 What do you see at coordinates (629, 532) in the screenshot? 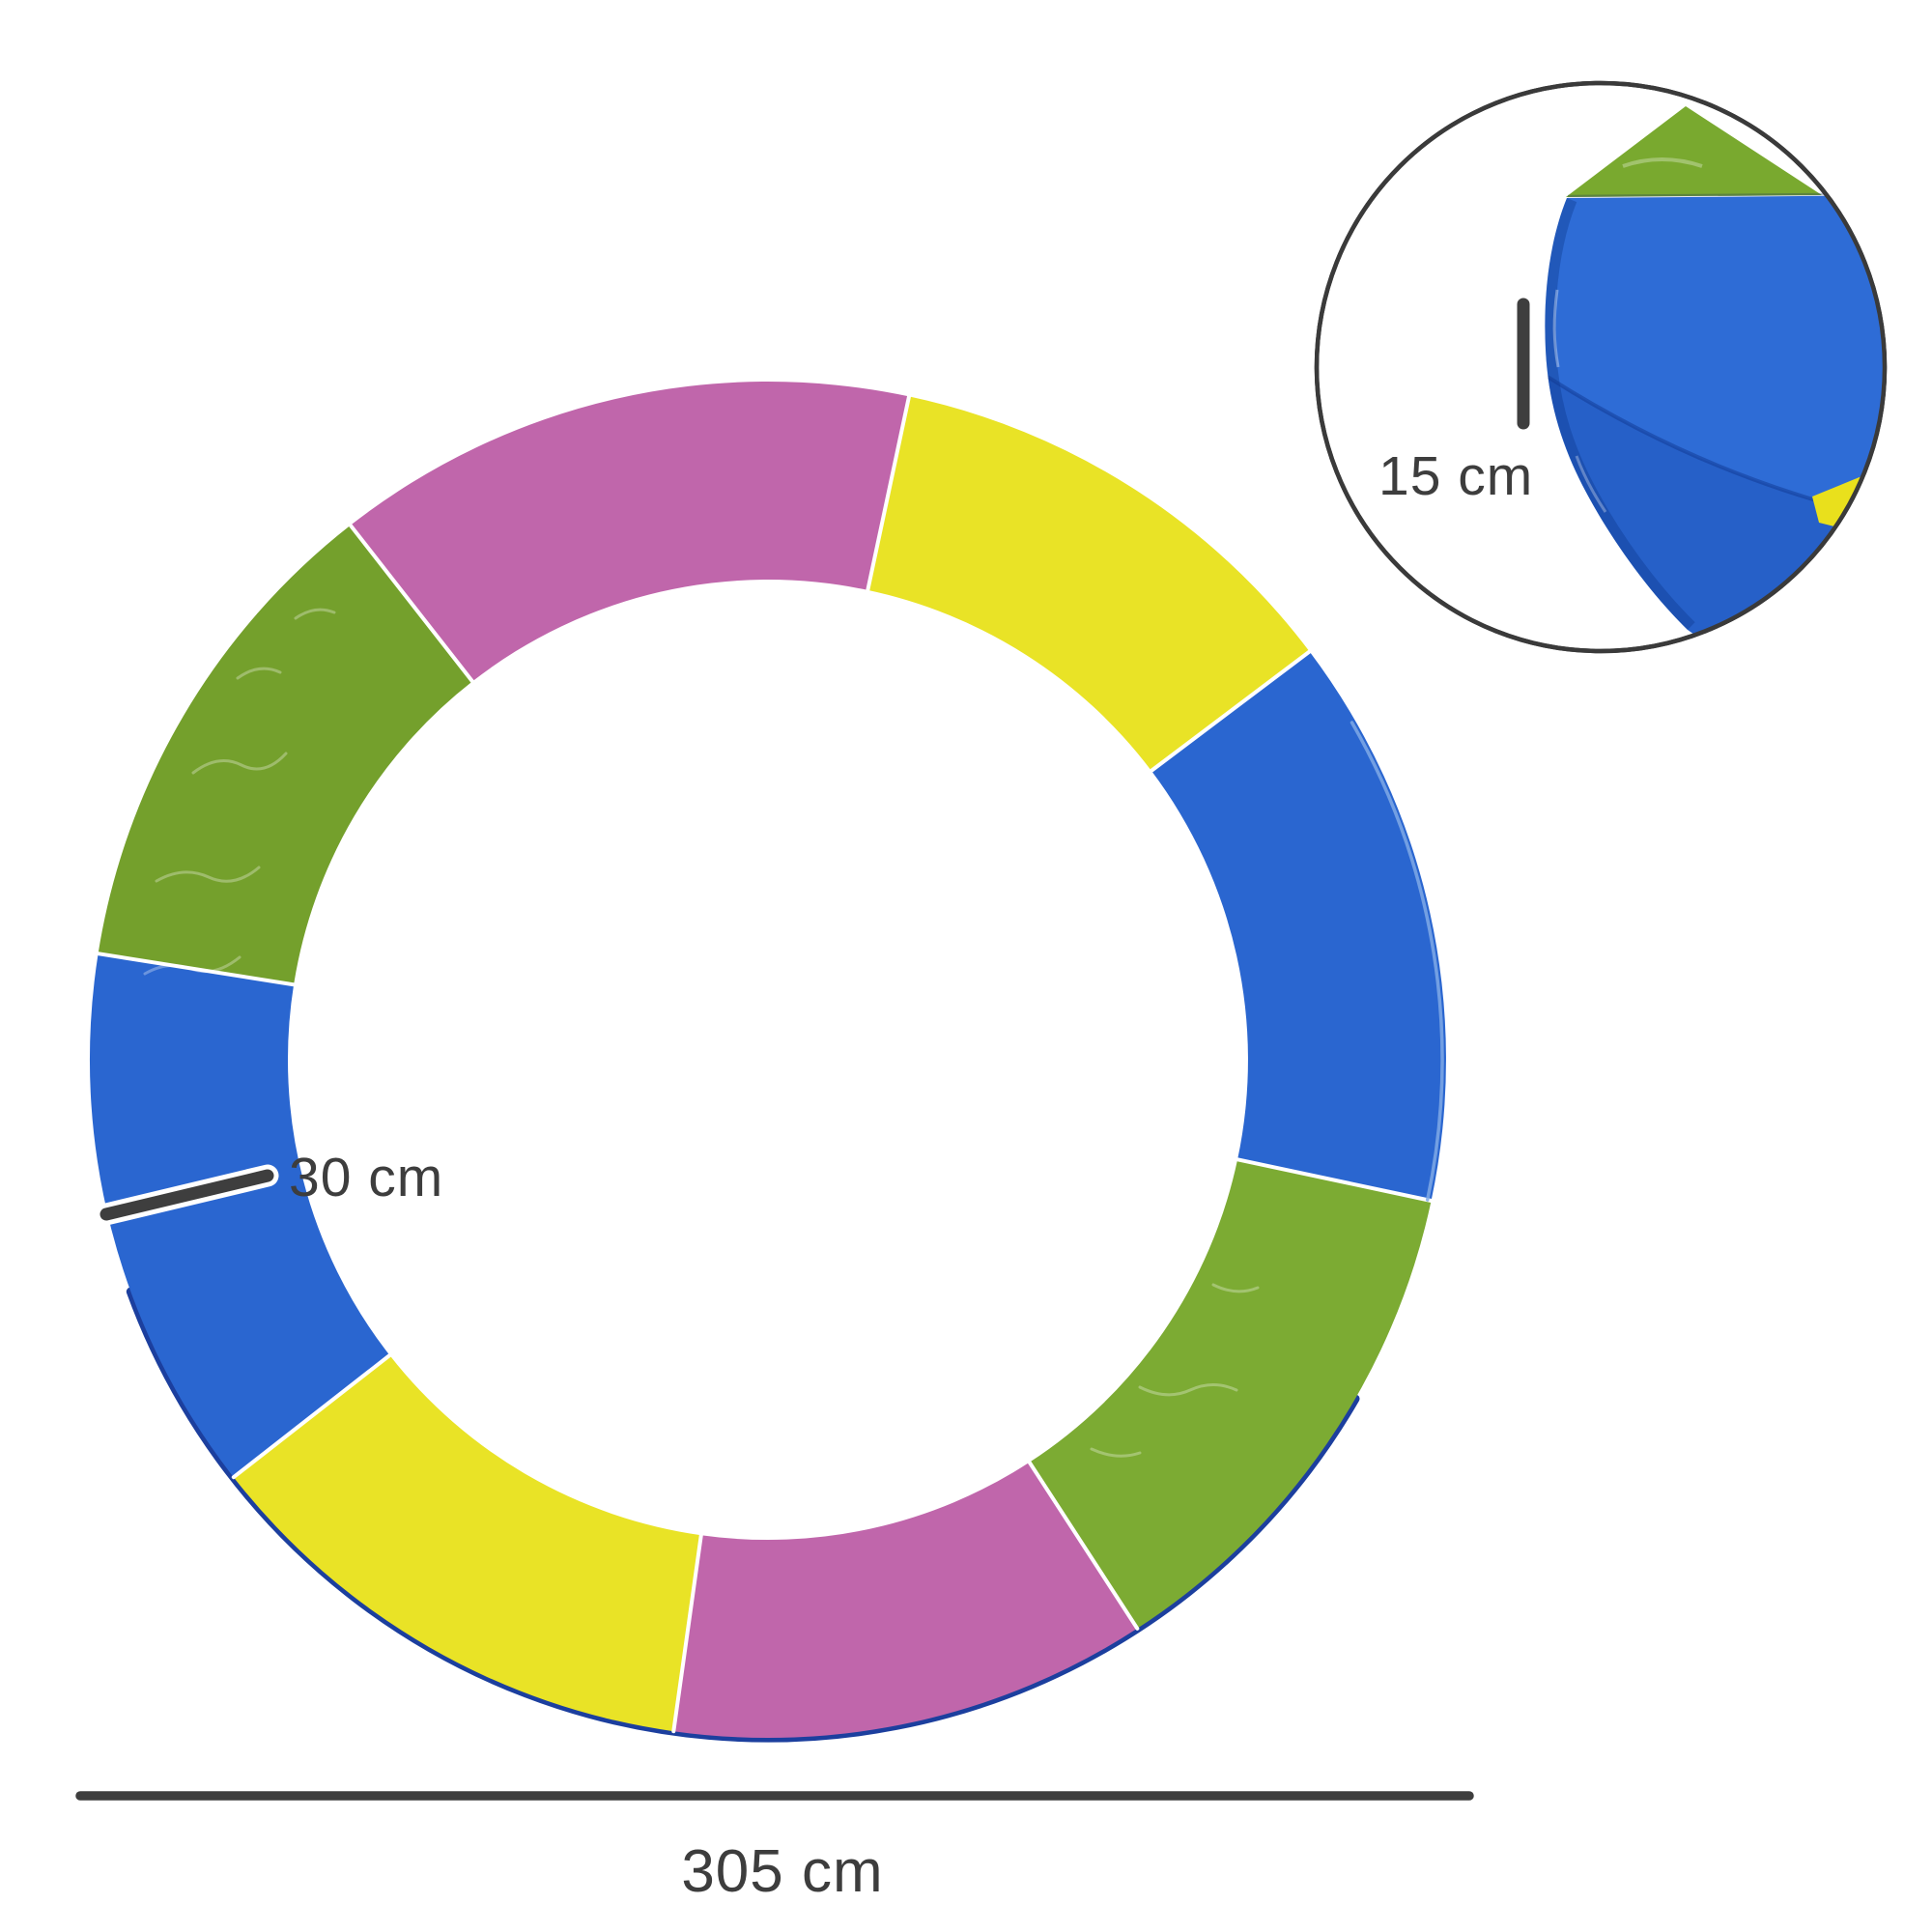
I see `pad-segment-pink-top` at bounding box center [629, 532].